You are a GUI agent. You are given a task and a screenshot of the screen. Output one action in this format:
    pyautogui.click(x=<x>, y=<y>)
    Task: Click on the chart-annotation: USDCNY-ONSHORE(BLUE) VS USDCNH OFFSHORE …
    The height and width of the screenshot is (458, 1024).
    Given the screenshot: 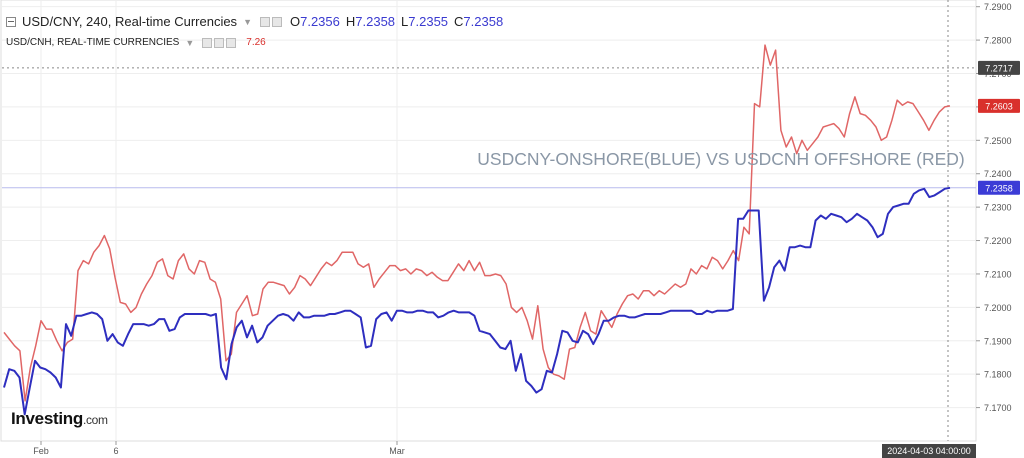 What is the action you would take?
    pyautogui.click(x=720, y=159)
    